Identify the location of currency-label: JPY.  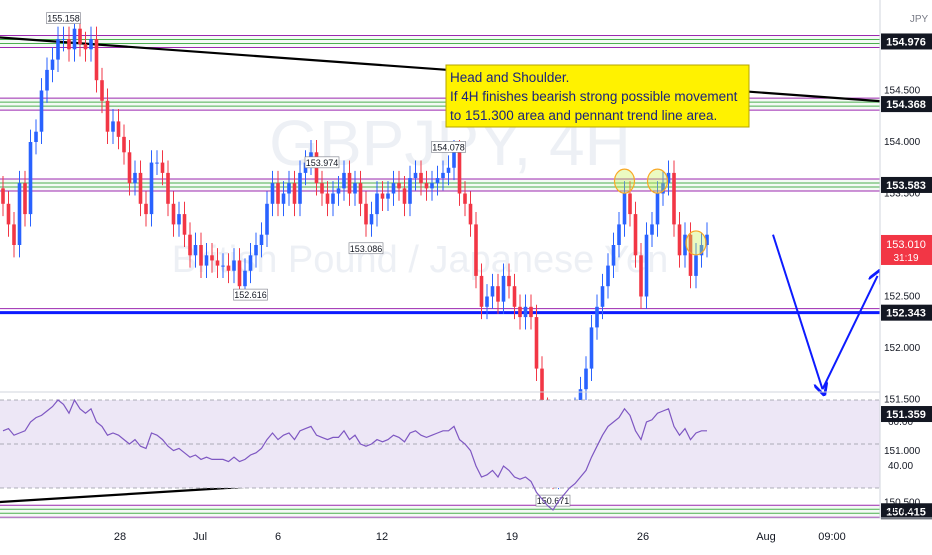
(919, 19).